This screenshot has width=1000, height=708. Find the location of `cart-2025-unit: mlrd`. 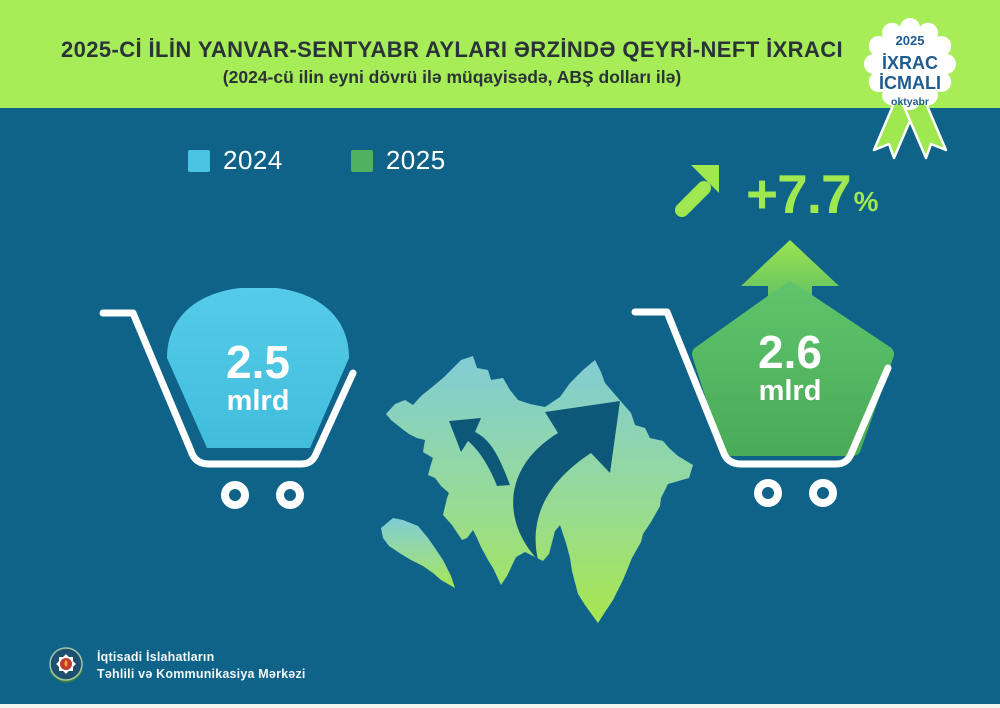

cart-2025-unit: mlrd is located at coordinates (790, 391).